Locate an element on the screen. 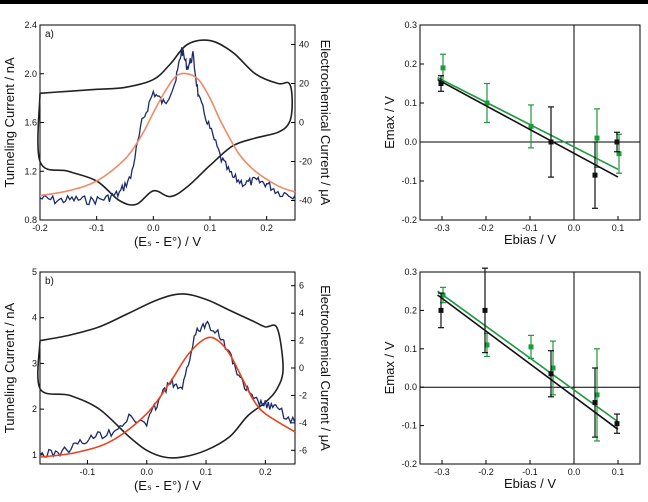 This screenshot has height=502, width=648. y2-tick-label: 40 is located at coordinates (304, 45).